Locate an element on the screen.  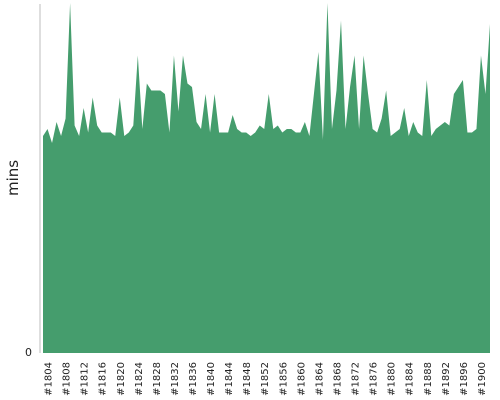
x-tick-label: #1880 is located at coordinates (392, 379).